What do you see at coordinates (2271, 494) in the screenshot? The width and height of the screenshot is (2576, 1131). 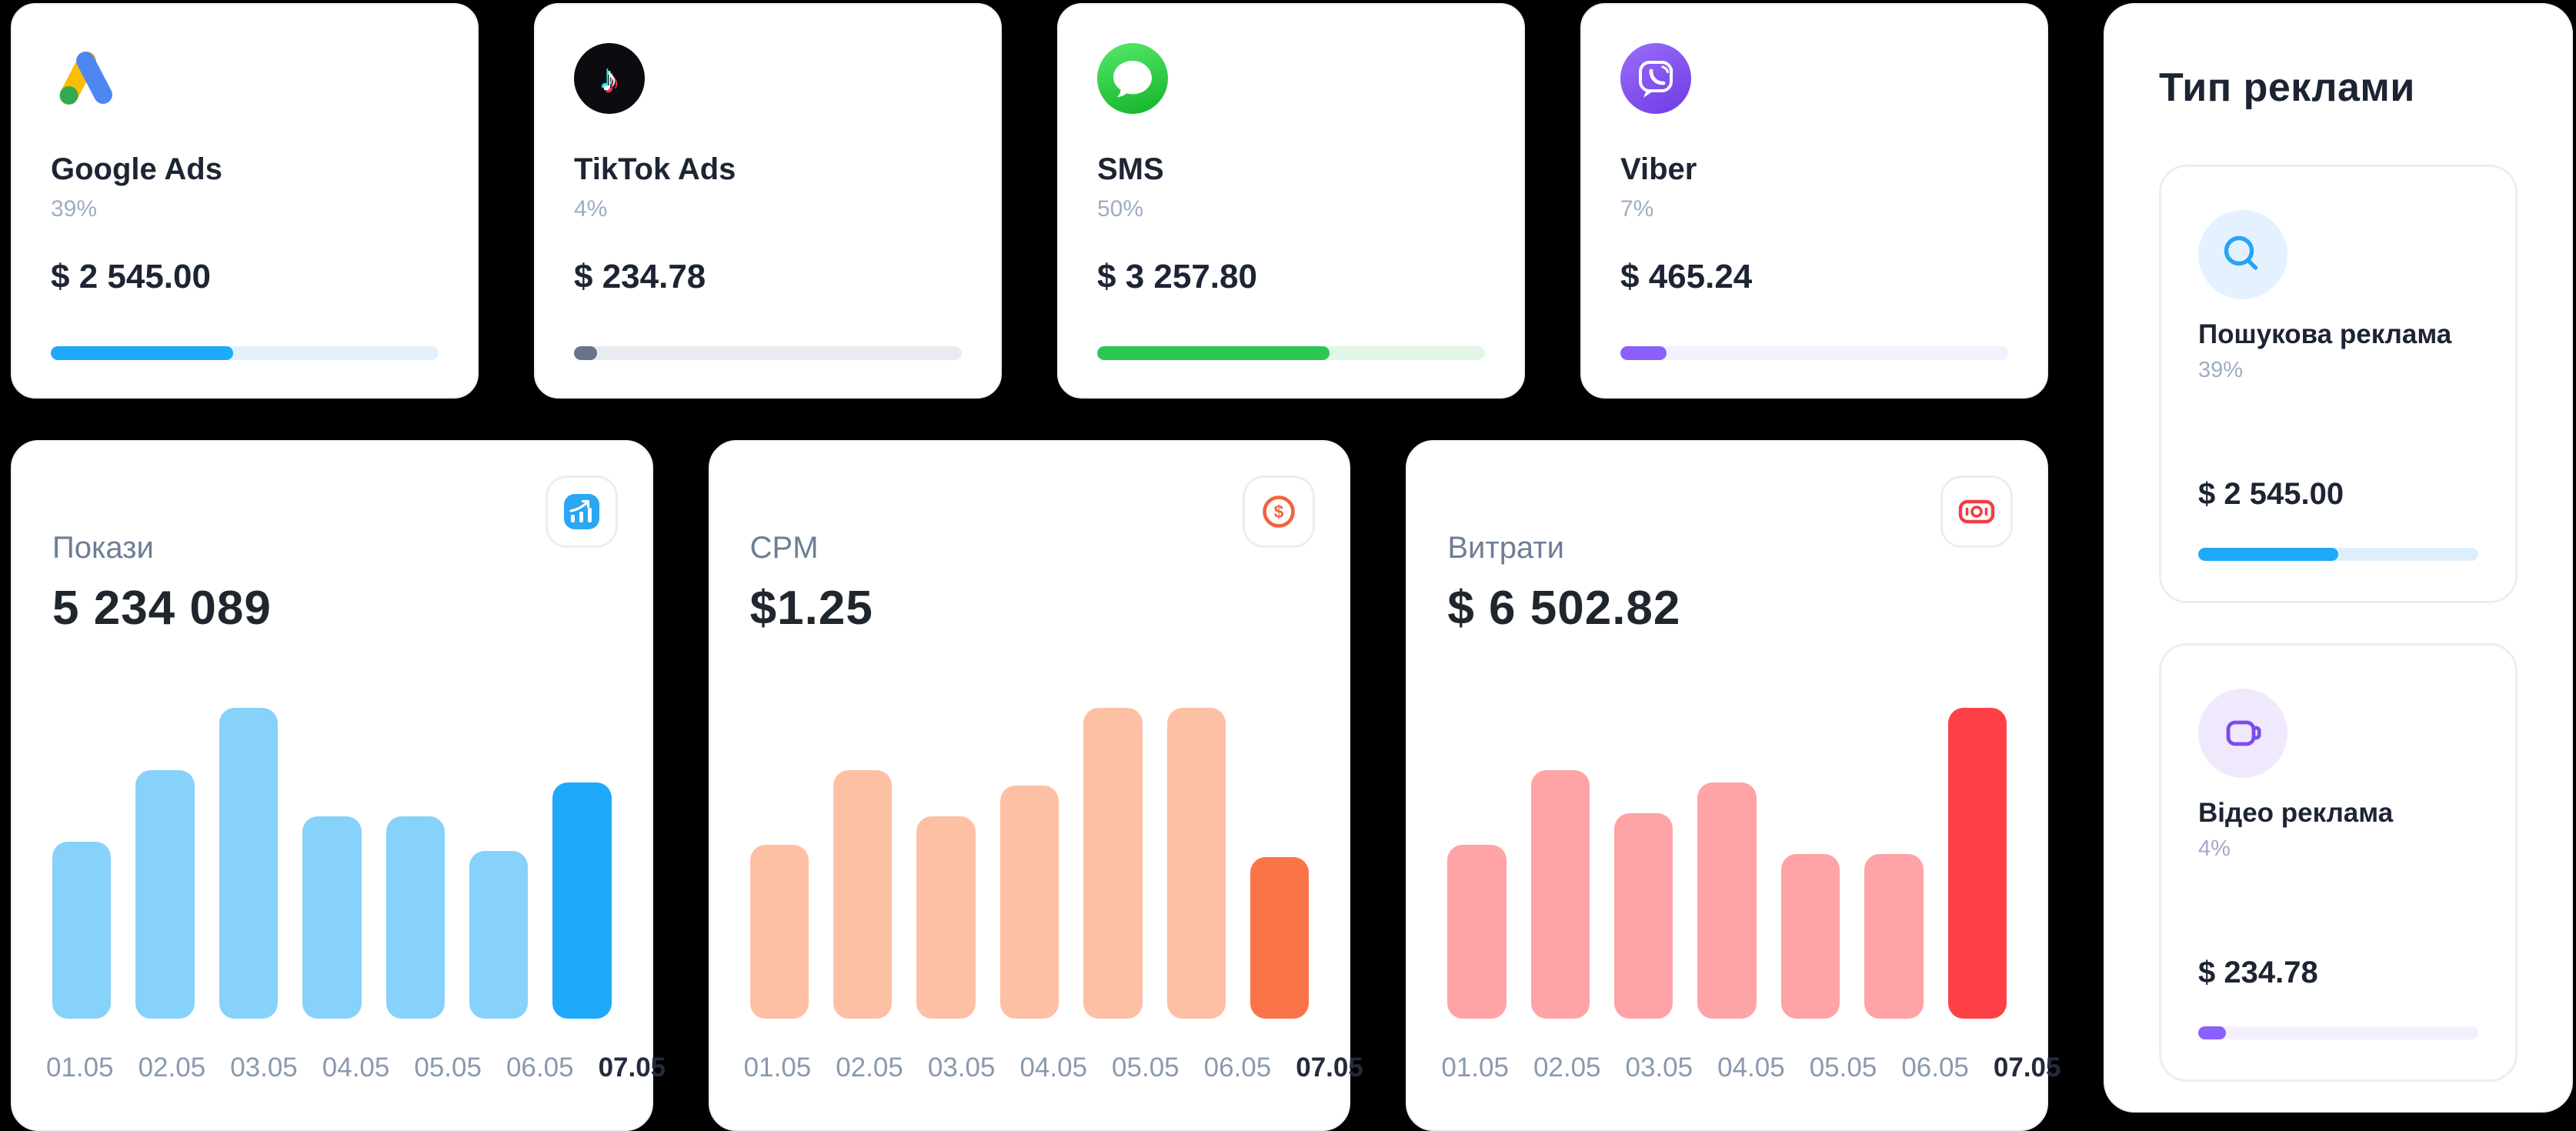 I see `ad-type-amount: $ 2 545.00` at bounding box center [2271, 494].